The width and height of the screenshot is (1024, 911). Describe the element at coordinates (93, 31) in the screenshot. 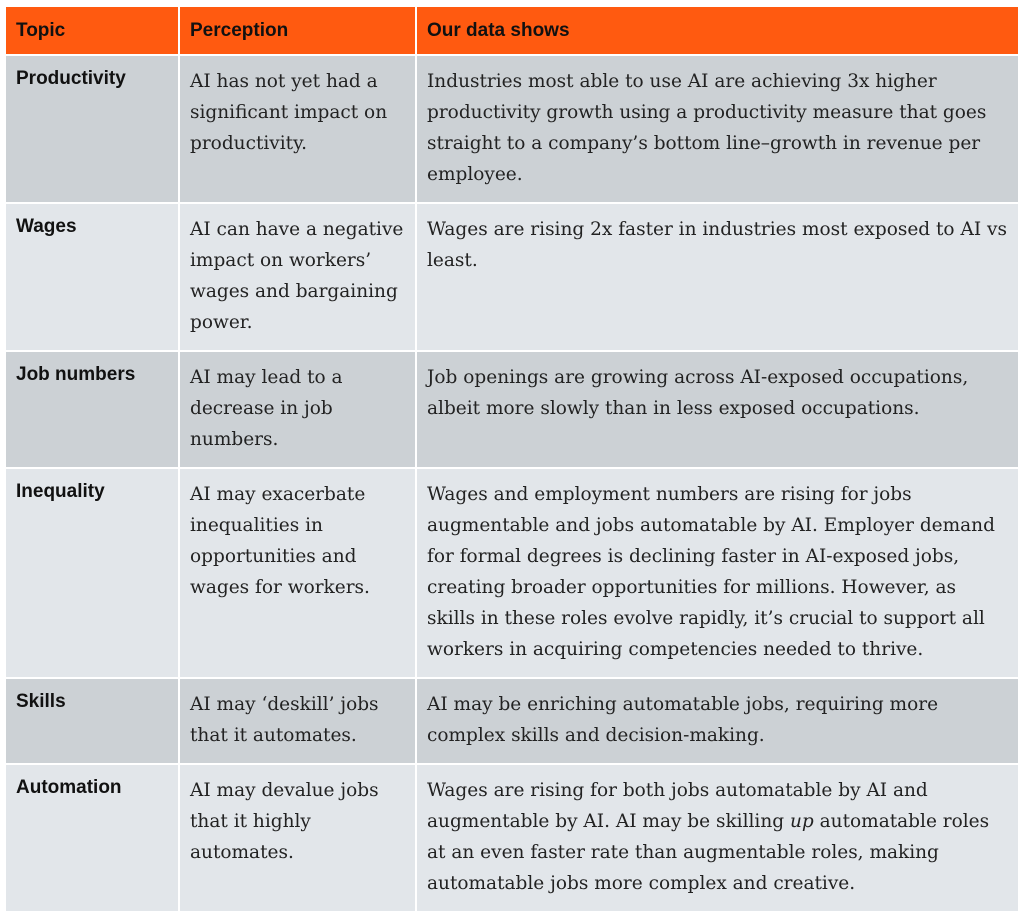

I see `header-topic: Topic` at that location.